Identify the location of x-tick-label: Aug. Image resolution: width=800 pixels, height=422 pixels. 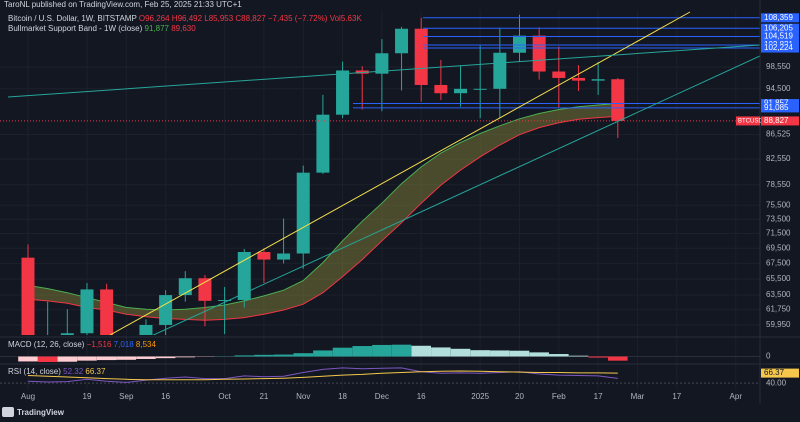
(28, 396).